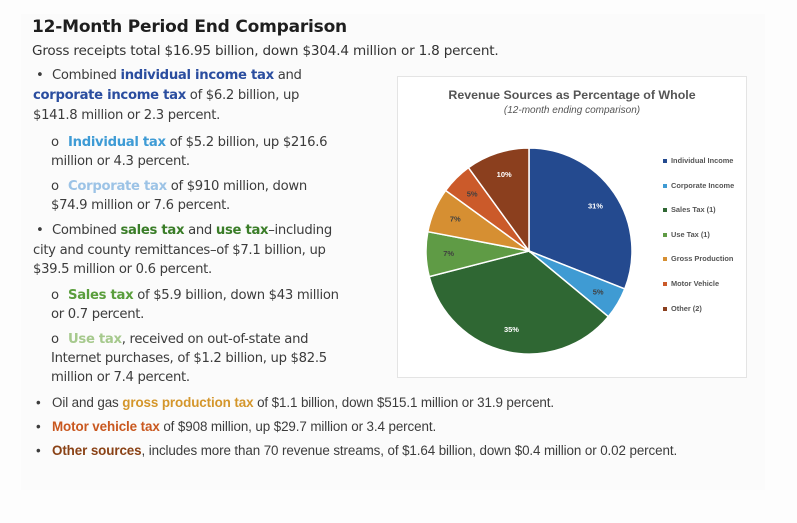 The image size is (797, 523). What do you see at coordinates (106, 426) in the screenshot?
I see `motor-vehicle-tax-keyword: Motor vehicle tax` at bounding box center [106, 426].